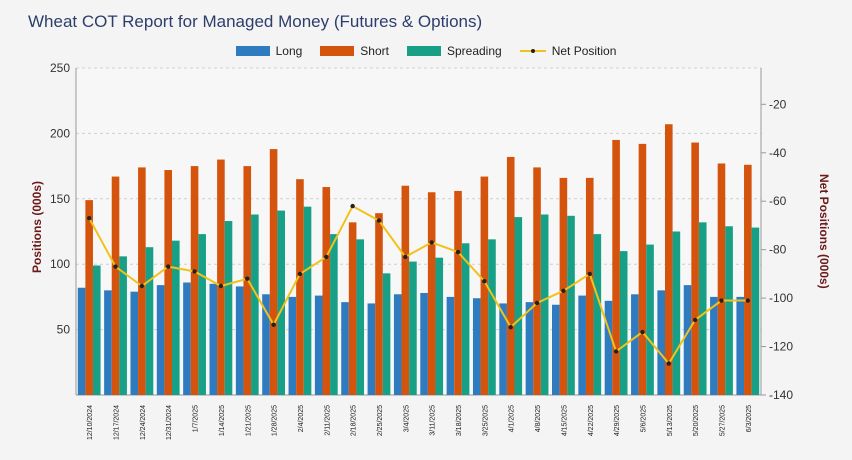 The image size is (852, 460). Describe the element at coordinates (196, 418) in the screenshot. I see `x-tick-label: 1/7/2025` at that location.